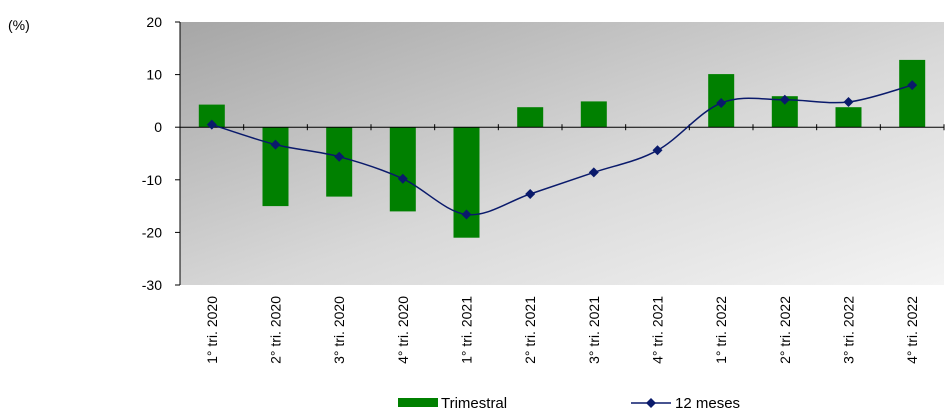 The image size is (948, 417). I want to click on x-tick-label: 2° tri. 2022, so click(785, 330).